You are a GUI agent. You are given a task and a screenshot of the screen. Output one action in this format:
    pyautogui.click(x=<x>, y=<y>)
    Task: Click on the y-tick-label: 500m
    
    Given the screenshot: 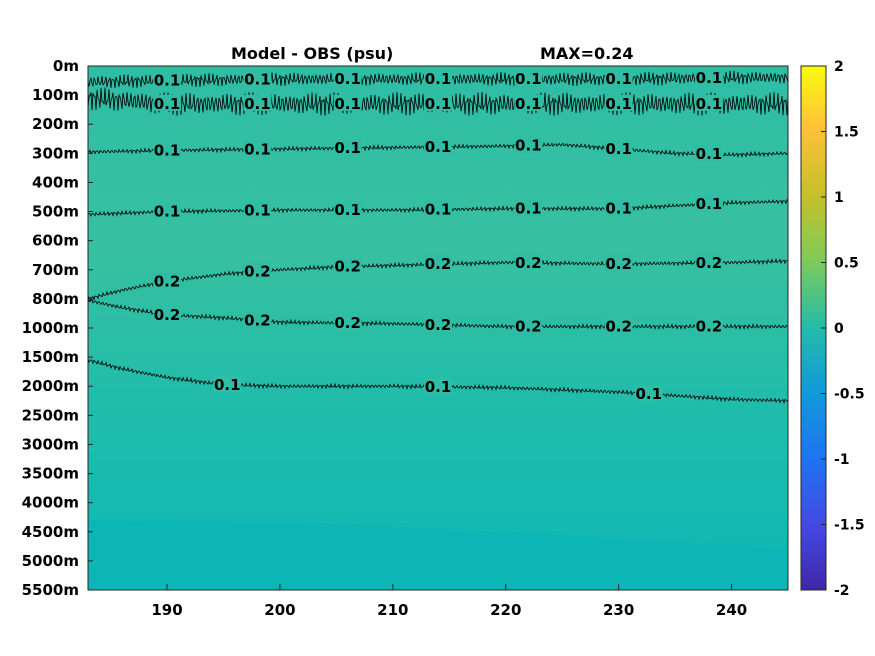 What is the action you would take?
    pyautogui.click(x=55, y=212)
    